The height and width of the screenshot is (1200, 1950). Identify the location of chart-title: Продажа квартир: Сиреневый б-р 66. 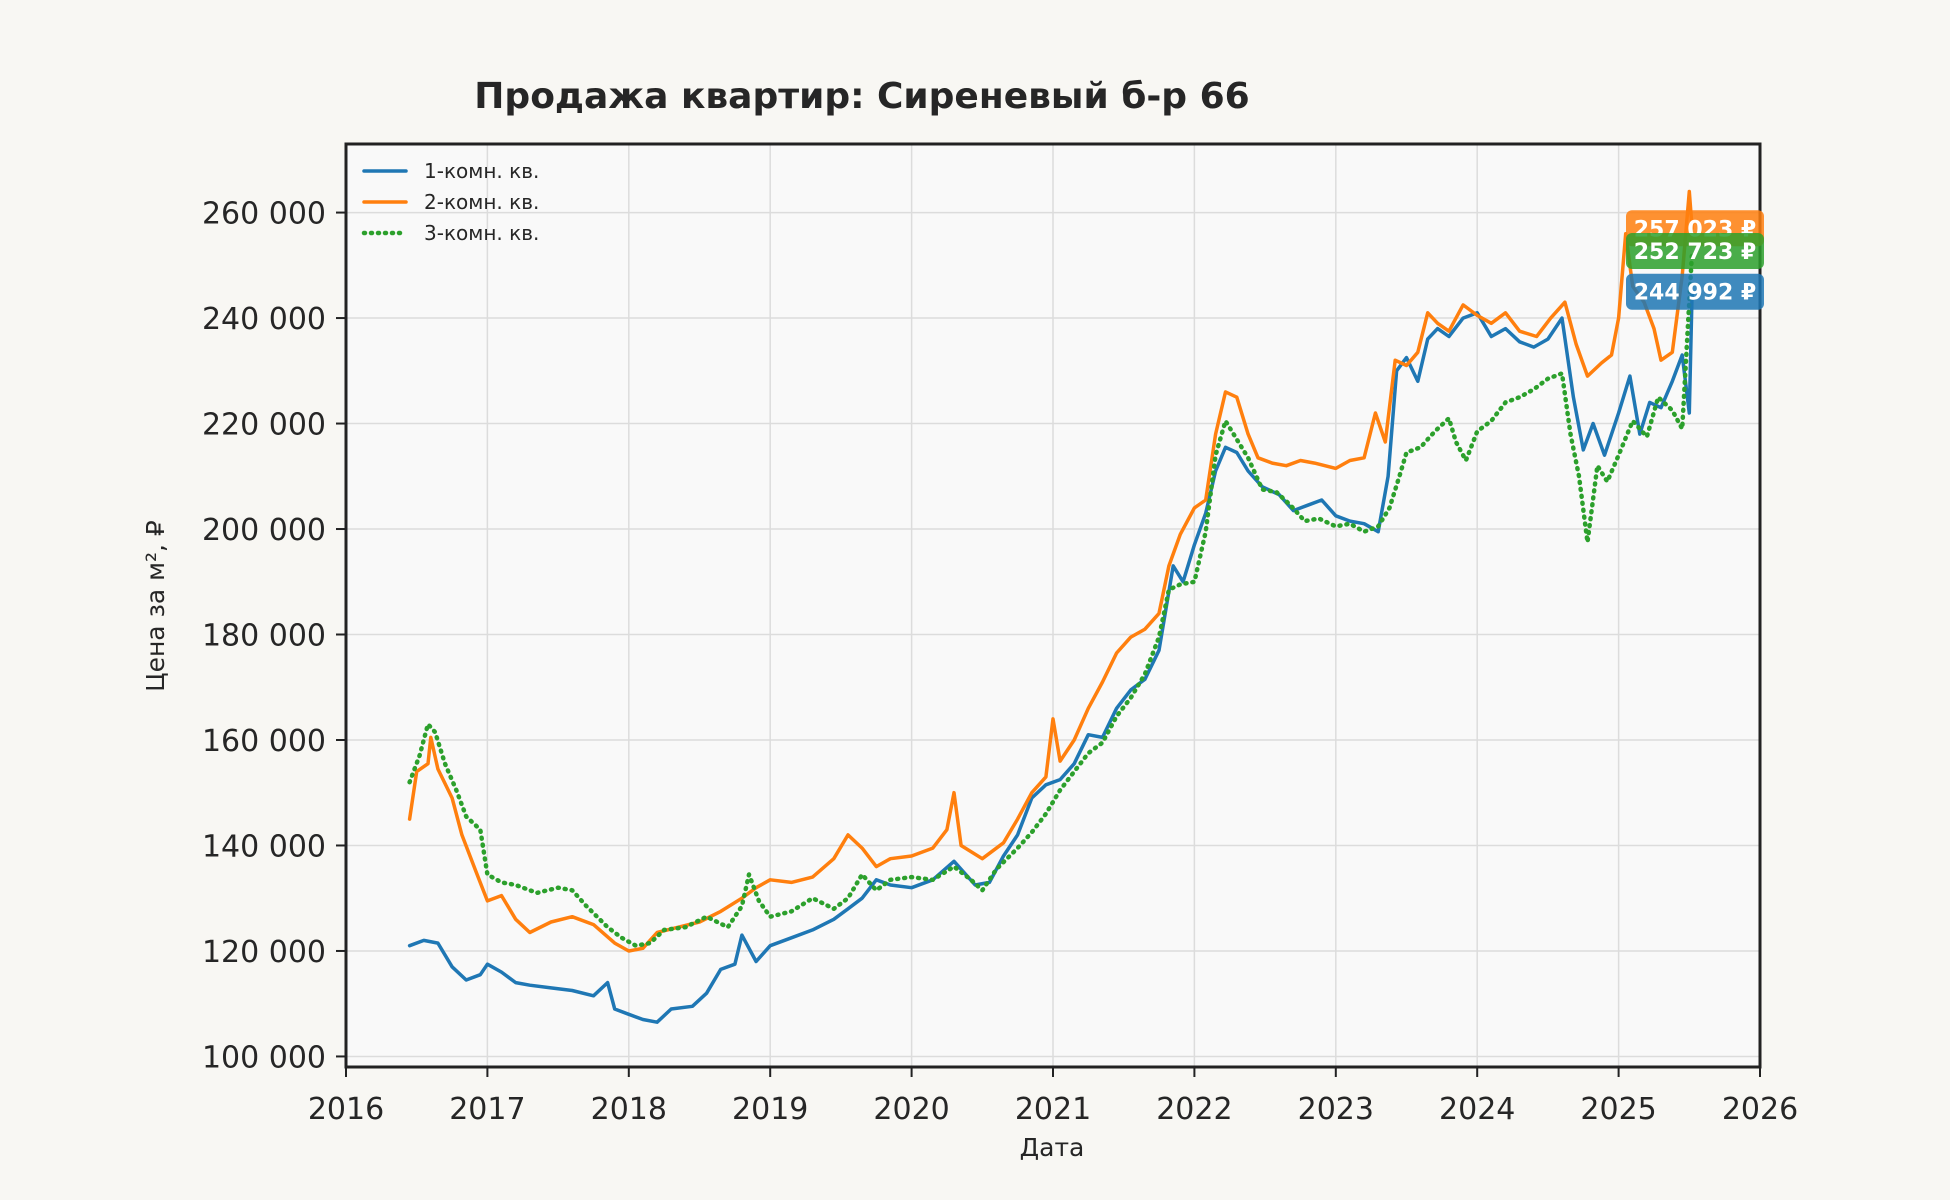
(861, 96).